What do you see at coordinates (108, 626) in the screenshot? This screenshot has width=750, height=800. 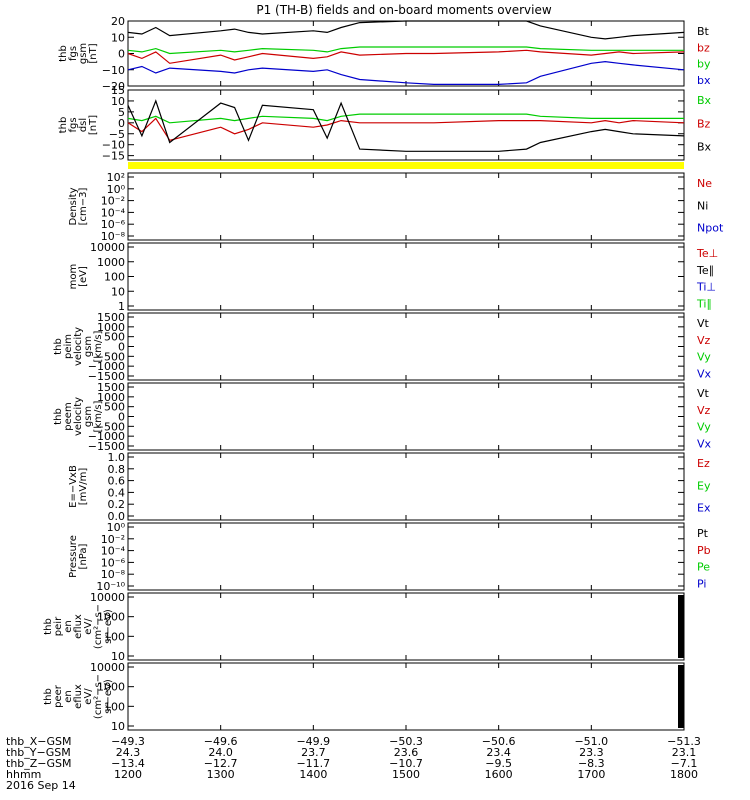 I see `y-axis-label: sr−eV)` at bounding box center [108, 626].